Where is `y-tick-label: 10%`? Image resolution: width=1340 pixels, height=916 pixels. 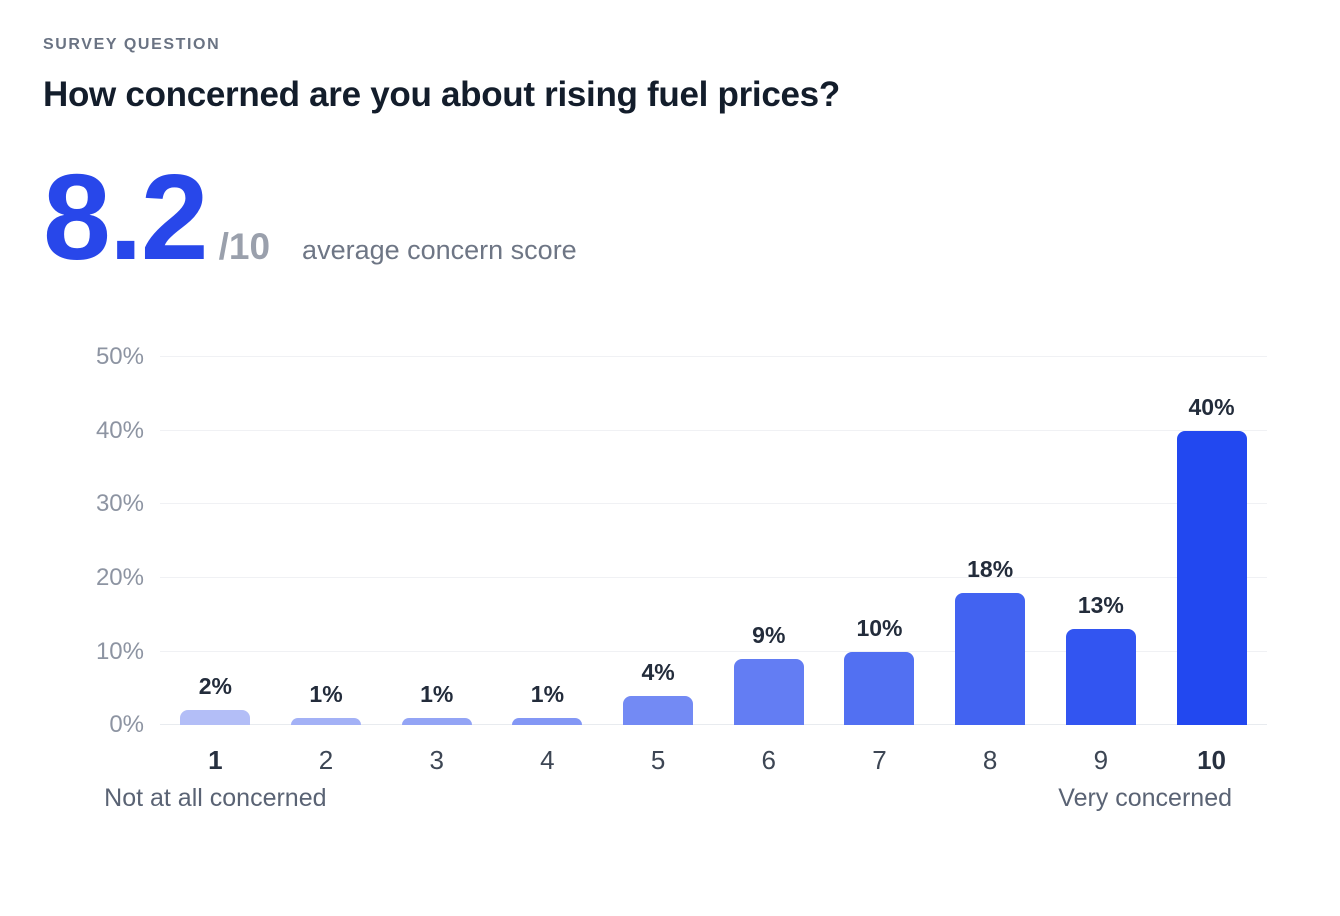 y-tick-label: 10% is located at coordinates (119, 651).